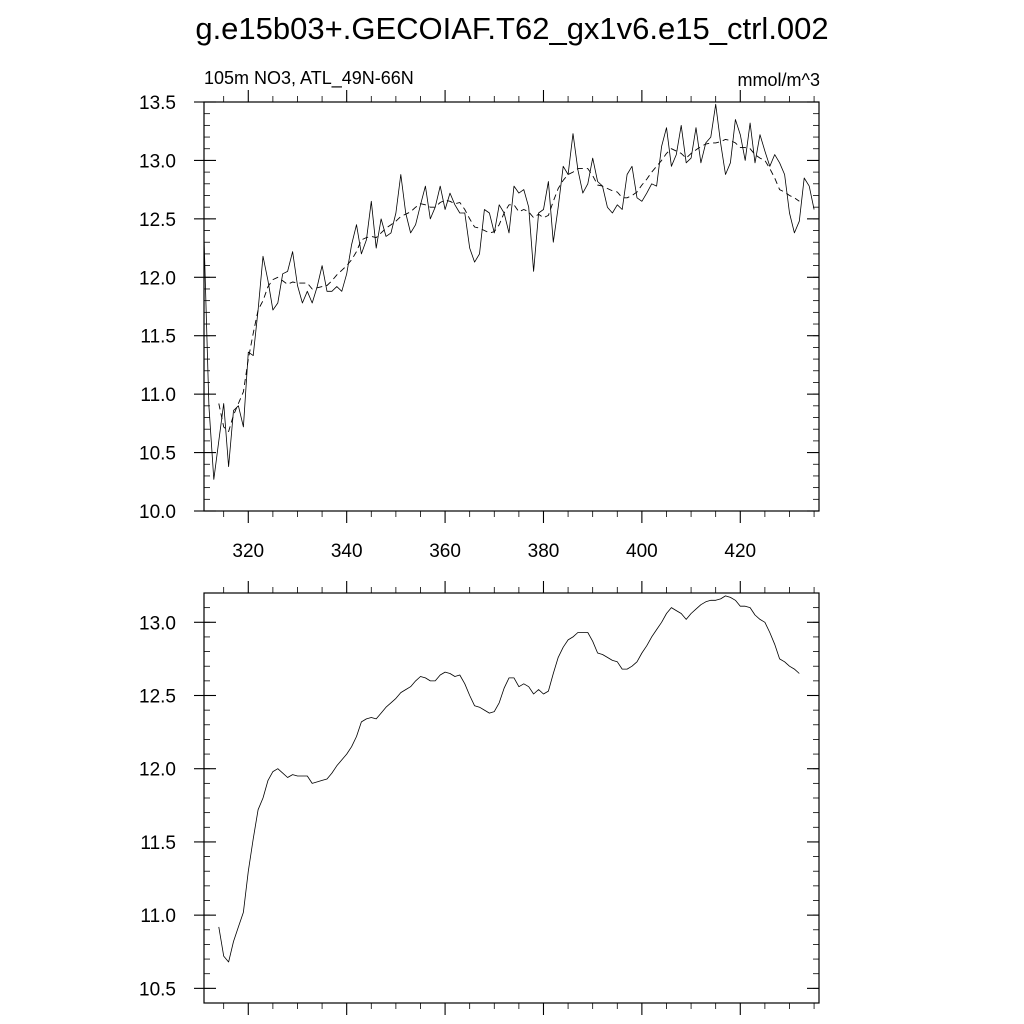 The height and width of the screenshot is (1024, 1024). Describe the element at coordinates (642, 551) in the screenshot. I see `x-tick-label: 400` at that location.